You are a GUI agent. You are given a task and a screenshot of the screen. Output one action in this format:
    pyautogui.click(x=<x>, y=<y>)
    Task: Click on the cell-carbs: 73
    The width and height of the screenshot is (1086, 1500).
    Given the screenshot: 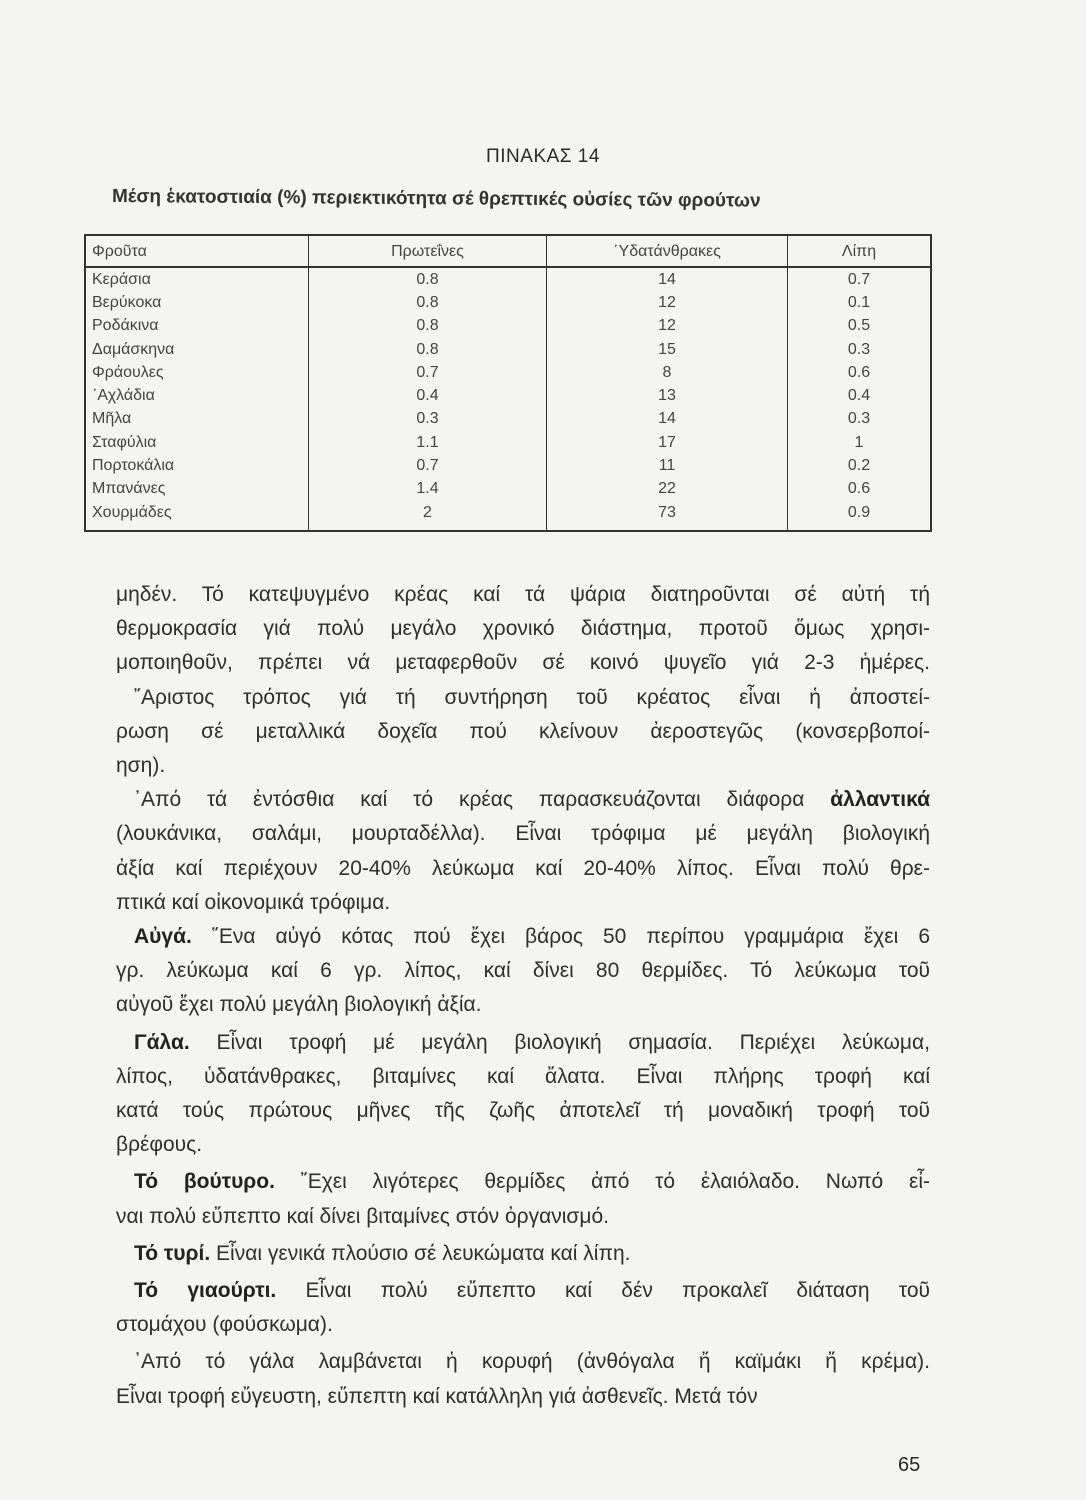 What is the action you would take?
    pyautogui.click(x=667, y=516)
    